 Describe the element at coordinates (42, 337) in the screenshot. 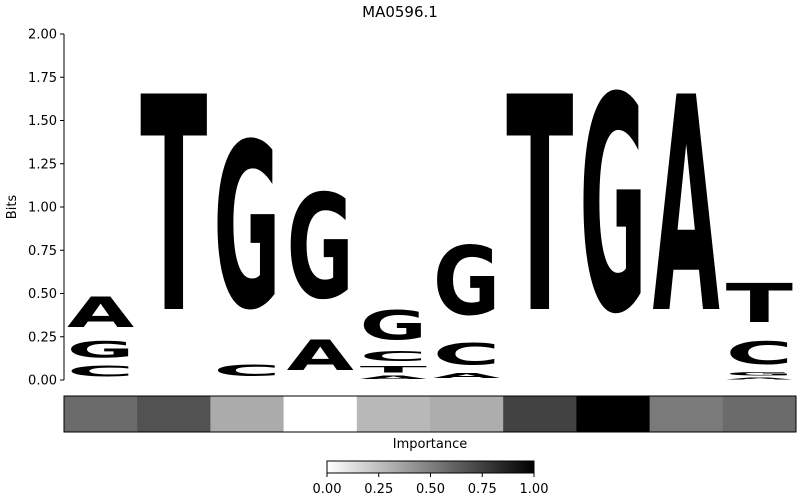

I see `y-tick-label: 0.25` at that location.